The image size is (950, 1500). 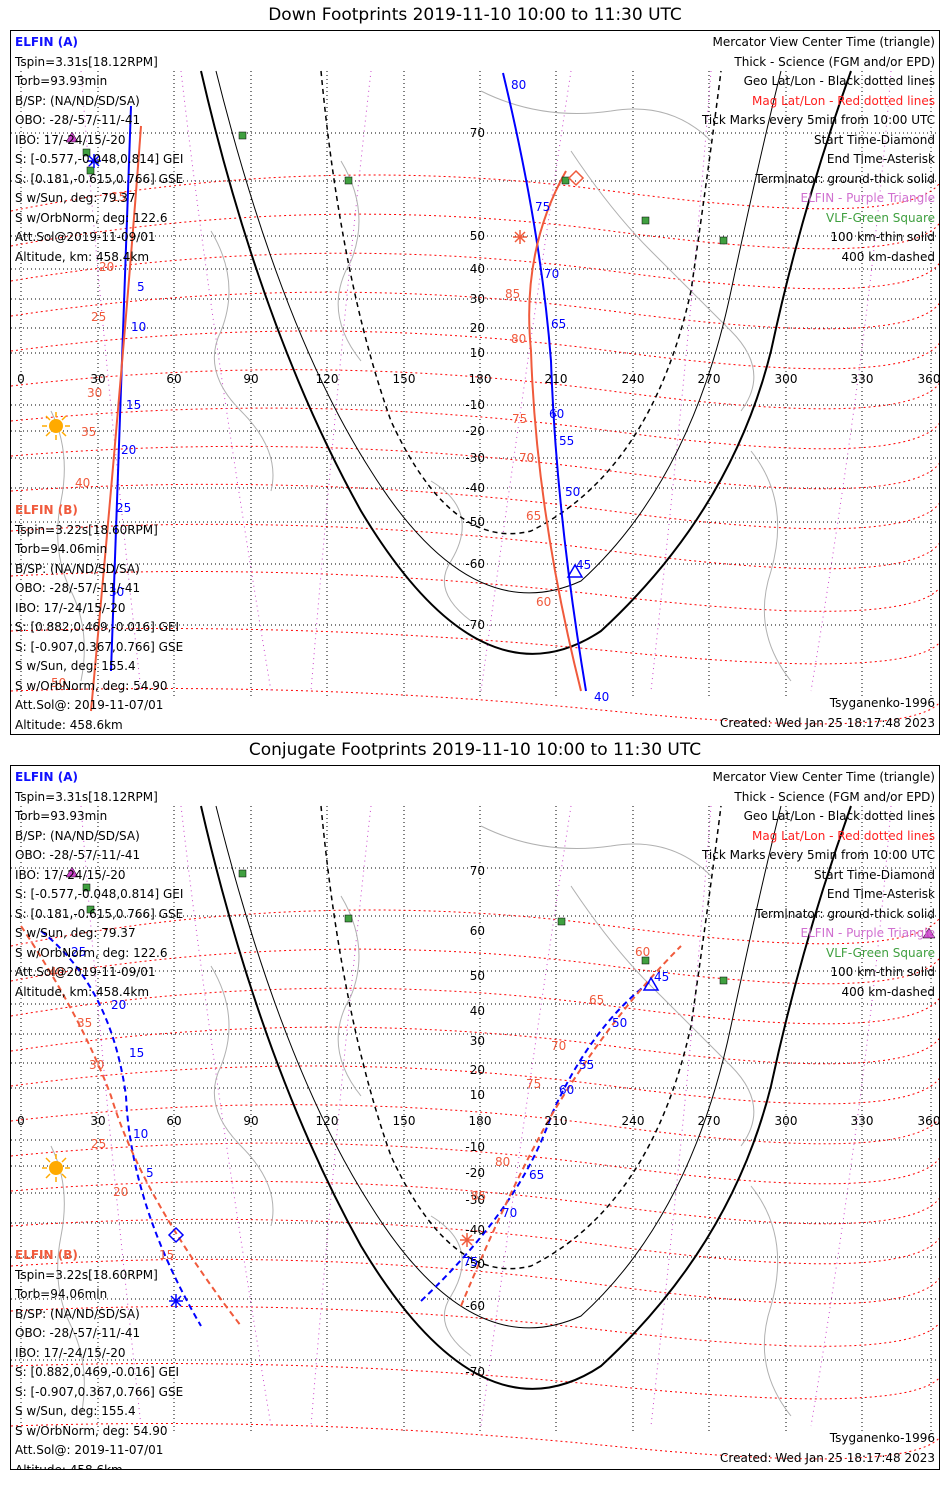 What do you see at coordinates (542, 207) in the screenshot?
I see `track-label: 75` at bounding box center [542, 207].